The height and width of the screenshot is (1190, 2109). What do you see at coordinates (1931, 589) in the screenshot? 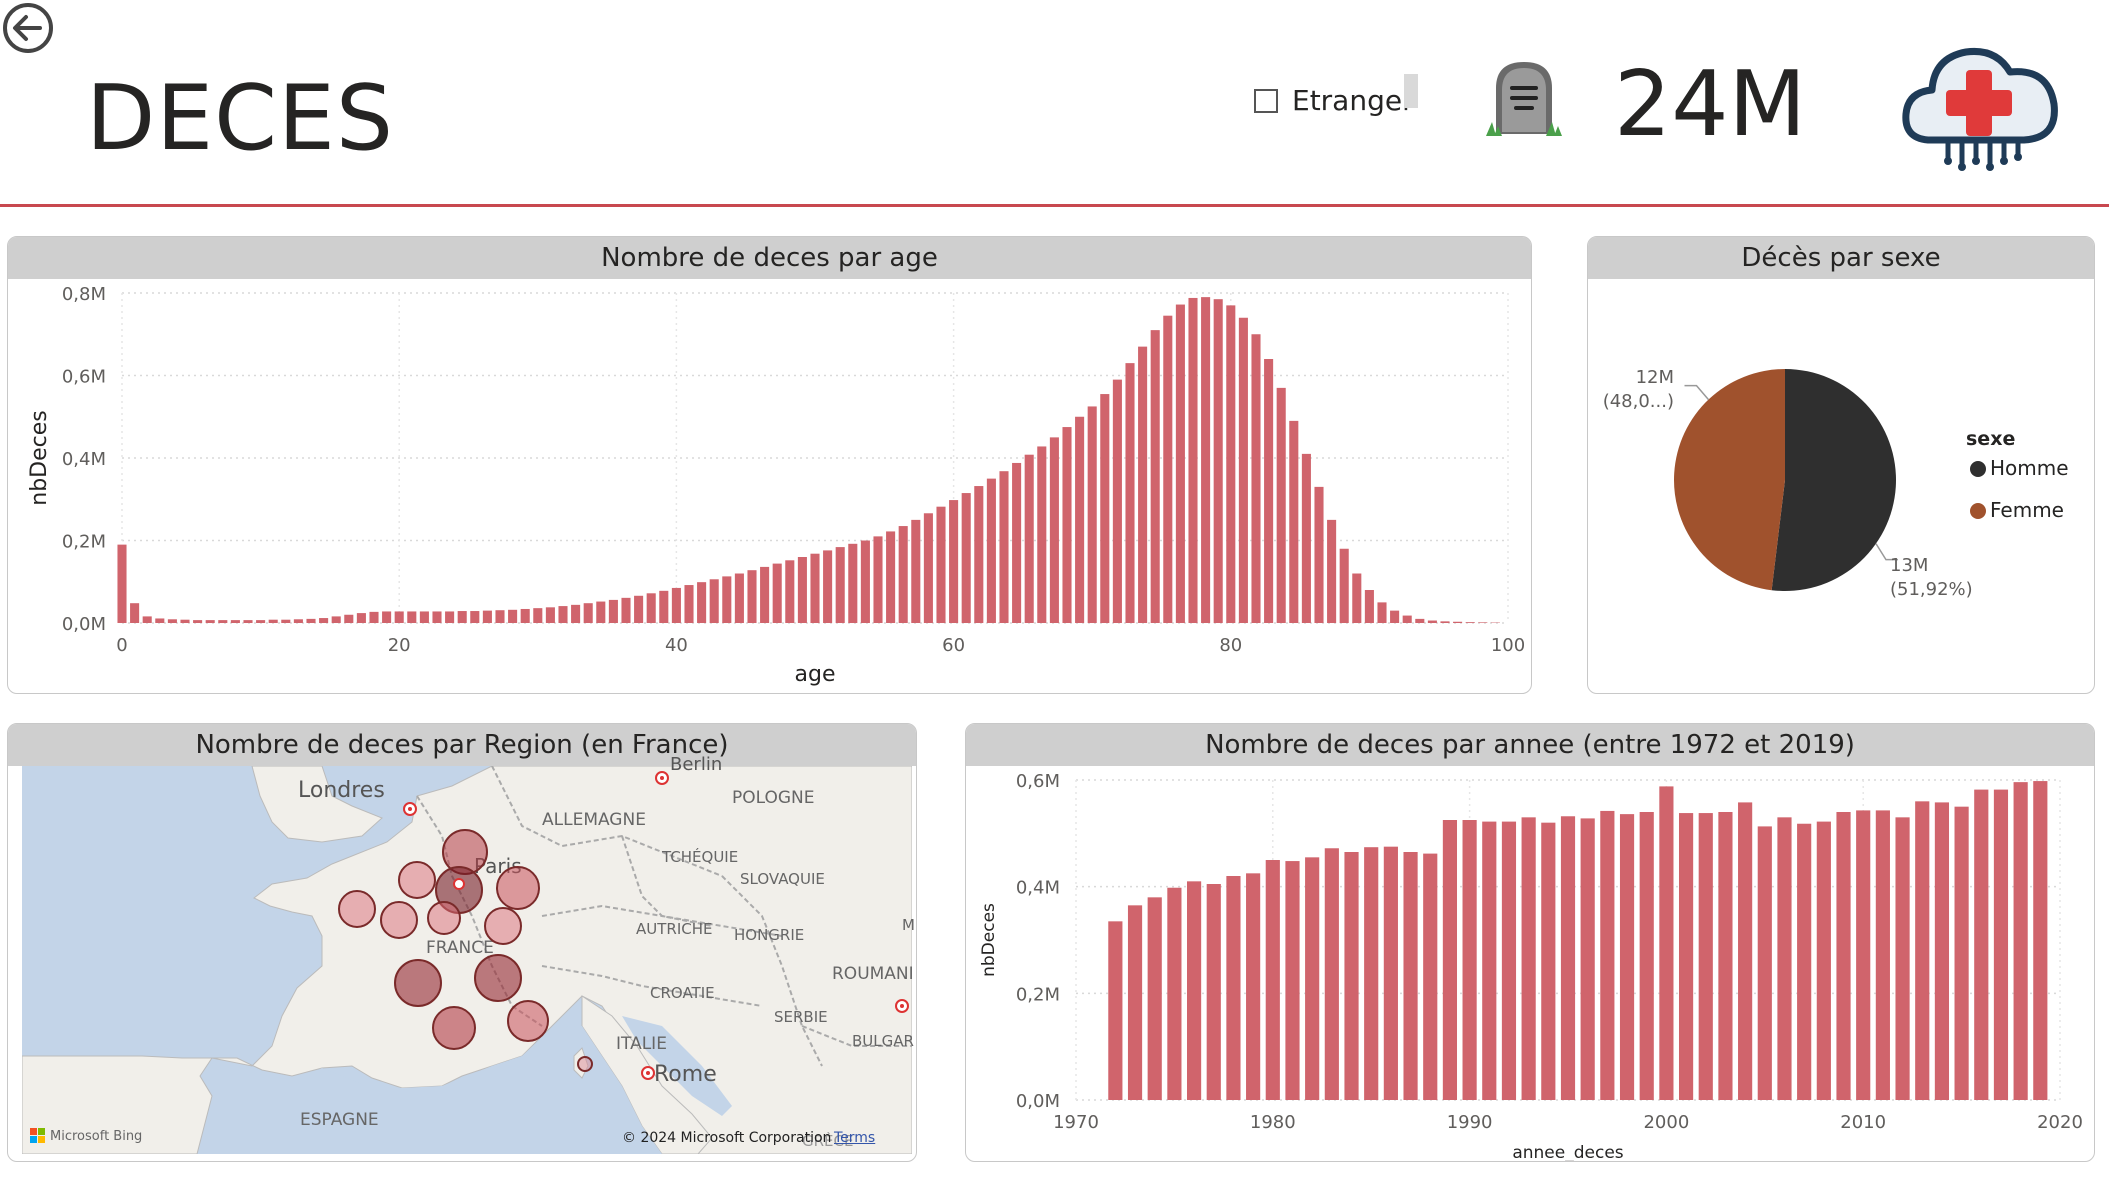
I see `pie-data-label: (51,92%)` at bounding box center [1931, 589].